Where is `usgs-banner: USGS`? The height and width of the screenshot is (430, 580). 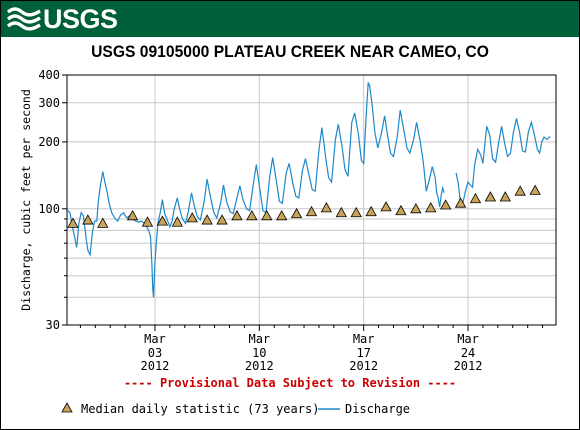
usgs-banner: USGS is located at coordinates (290, 19).